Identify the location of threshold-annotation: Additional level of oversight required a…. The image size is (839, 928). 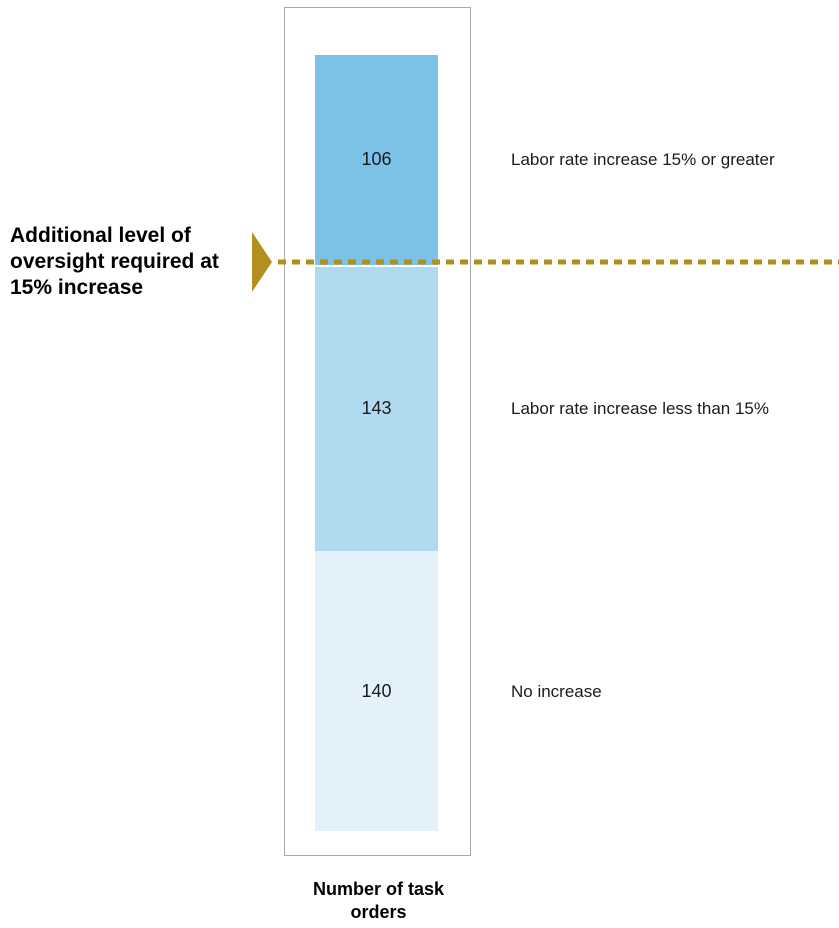
(114, 261).